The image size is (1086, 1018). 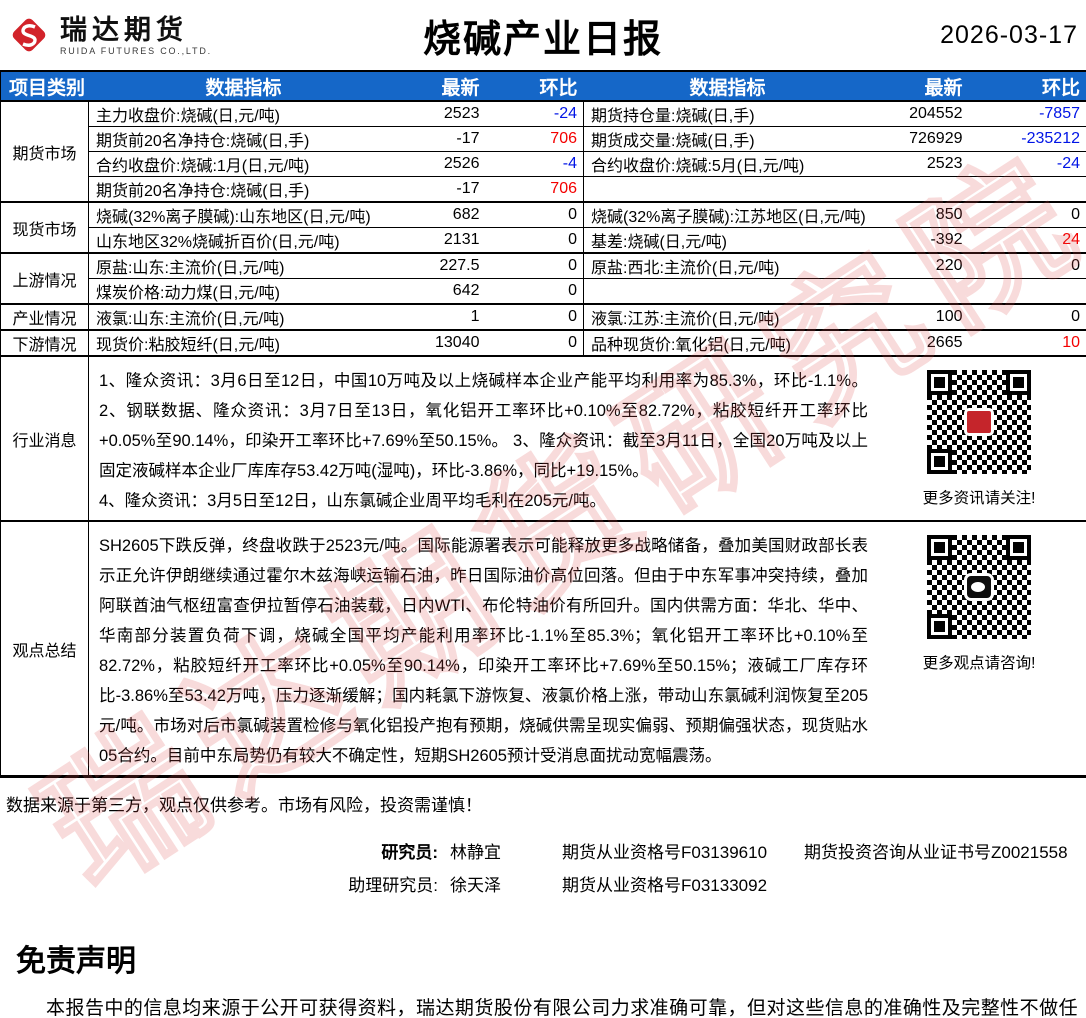 What do you see at coordinates (124, 29) in the screenshot?
I see `brand-name: 瑞达期货` at bounding box center [124, 29].